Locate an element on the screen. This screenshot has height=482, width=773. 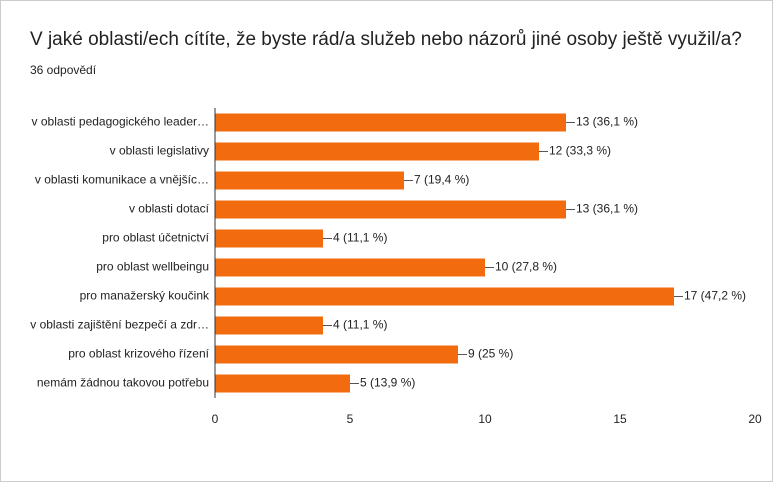
value-label: 5 (13,9 %) is located at coordinates (387, 383).